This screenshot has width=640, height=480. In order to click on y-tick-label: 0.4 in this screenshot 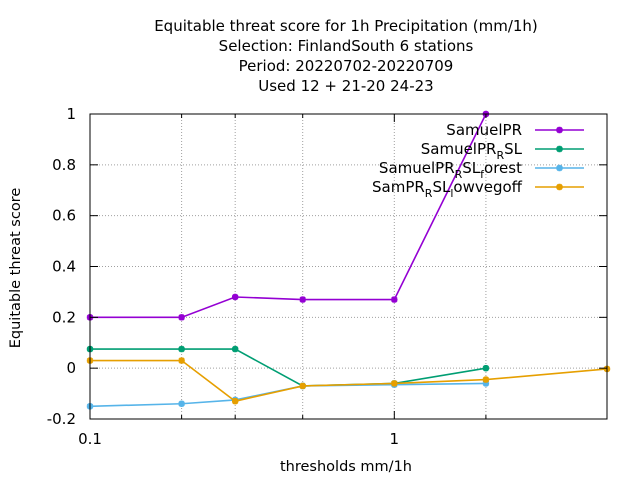, I will do `click(64, 267)`.